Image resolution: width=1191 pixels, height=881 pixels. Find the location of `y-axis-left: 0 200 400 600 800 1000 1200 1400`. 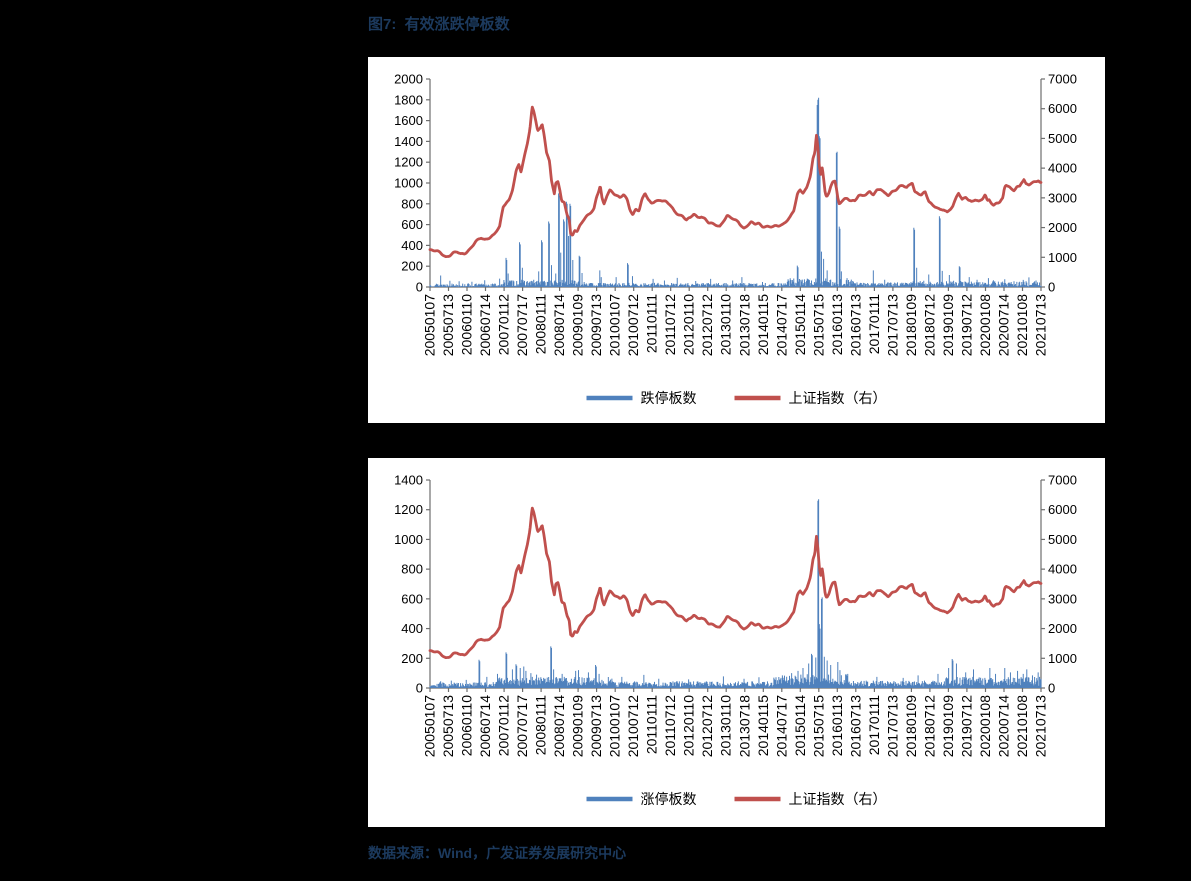

y-axis-left: 0 200 400 600 800 1000 1200 1400 is located at coordinates (412, 584).